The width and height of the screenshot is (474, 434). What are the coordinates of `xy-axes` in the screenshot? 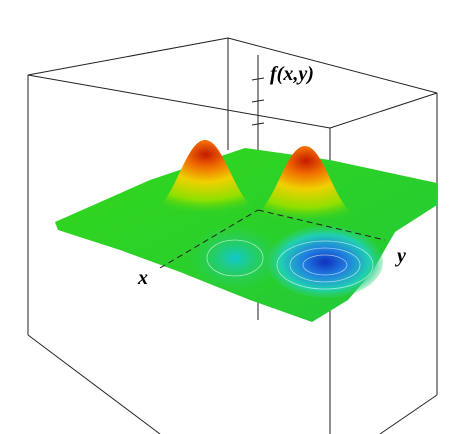 It's located at (272, 239).